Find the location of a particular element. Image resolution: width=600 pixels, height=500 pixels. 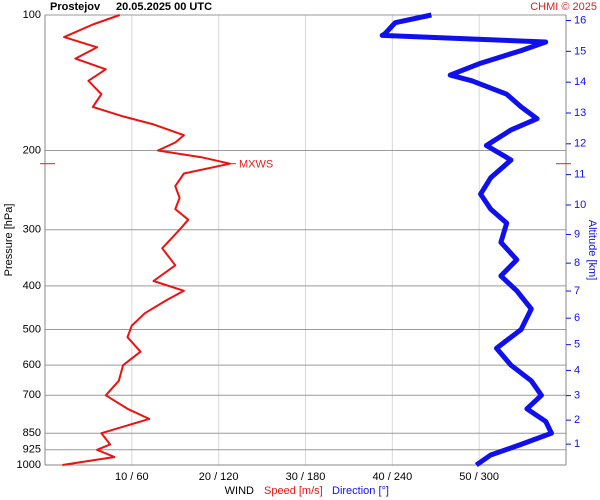

legend-entry: Direction [°] is located at coordinates (360, 491).